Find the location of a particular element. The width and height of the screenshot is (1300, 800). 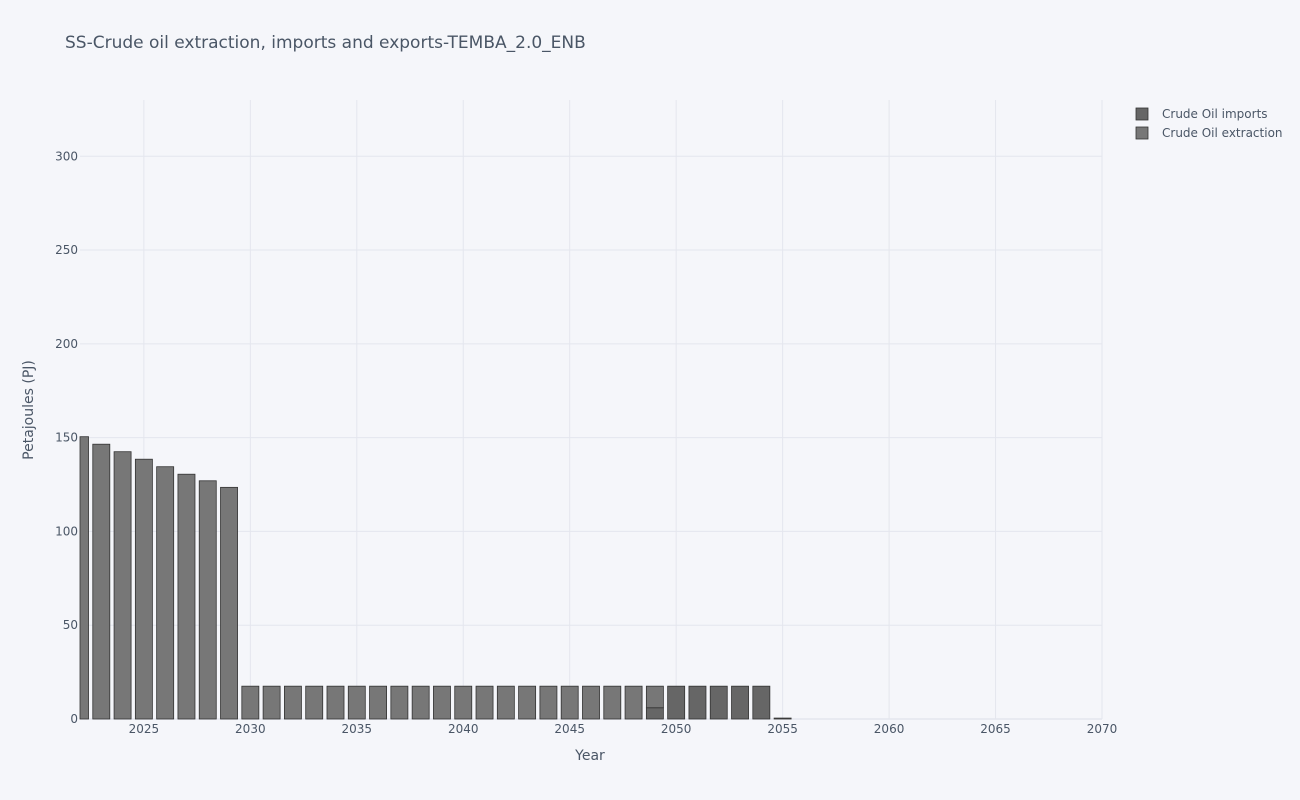

x-axis-title: Year is located at coordinates (589, 756).